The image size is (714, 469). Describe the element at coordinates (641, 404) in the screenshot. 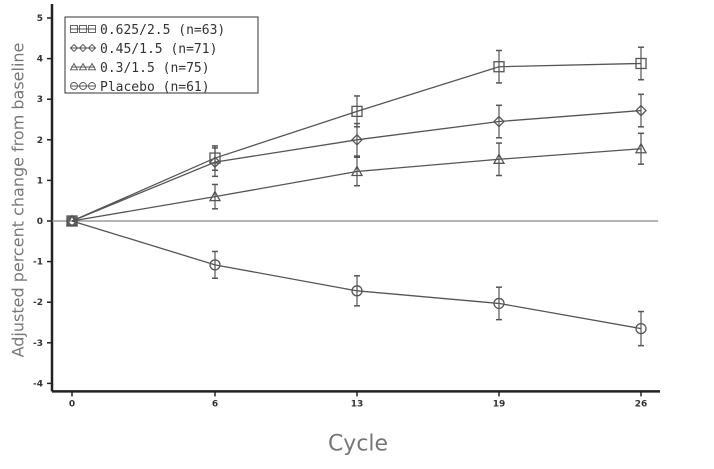

I see `x-tick-label: 26` at that location.